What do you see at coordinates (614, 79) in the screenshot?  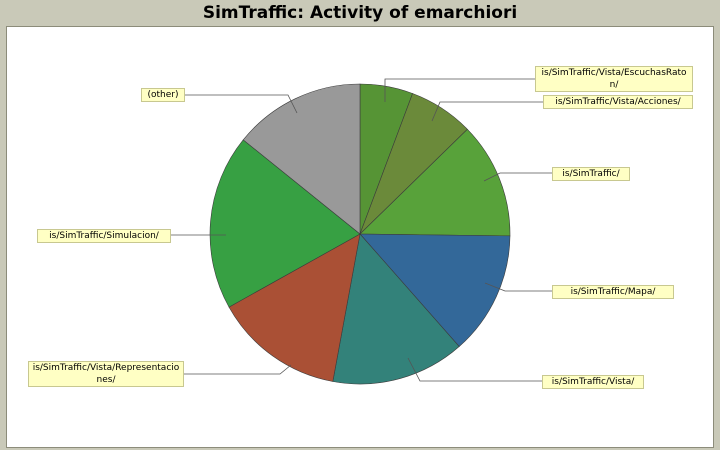 I see `slice-label-0: is/SimTraffic/Vista/EscuchasRaton/` at bounding box center [614, 79].